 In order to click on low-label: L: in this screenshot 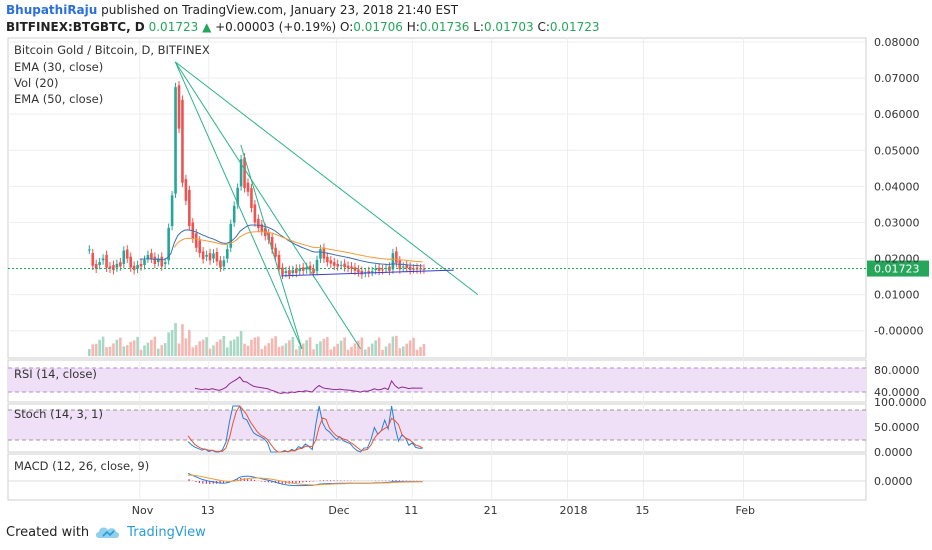, I will do `click(478, 27)`.